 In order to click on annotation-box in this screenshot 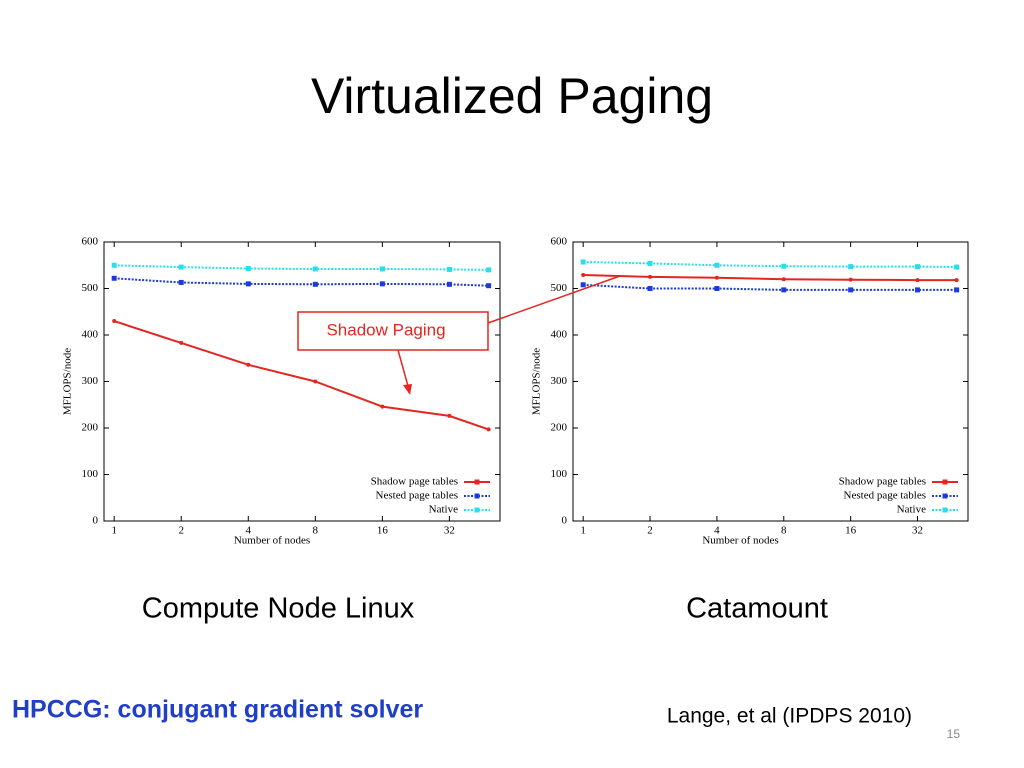, I will do `click(393, 331)`.